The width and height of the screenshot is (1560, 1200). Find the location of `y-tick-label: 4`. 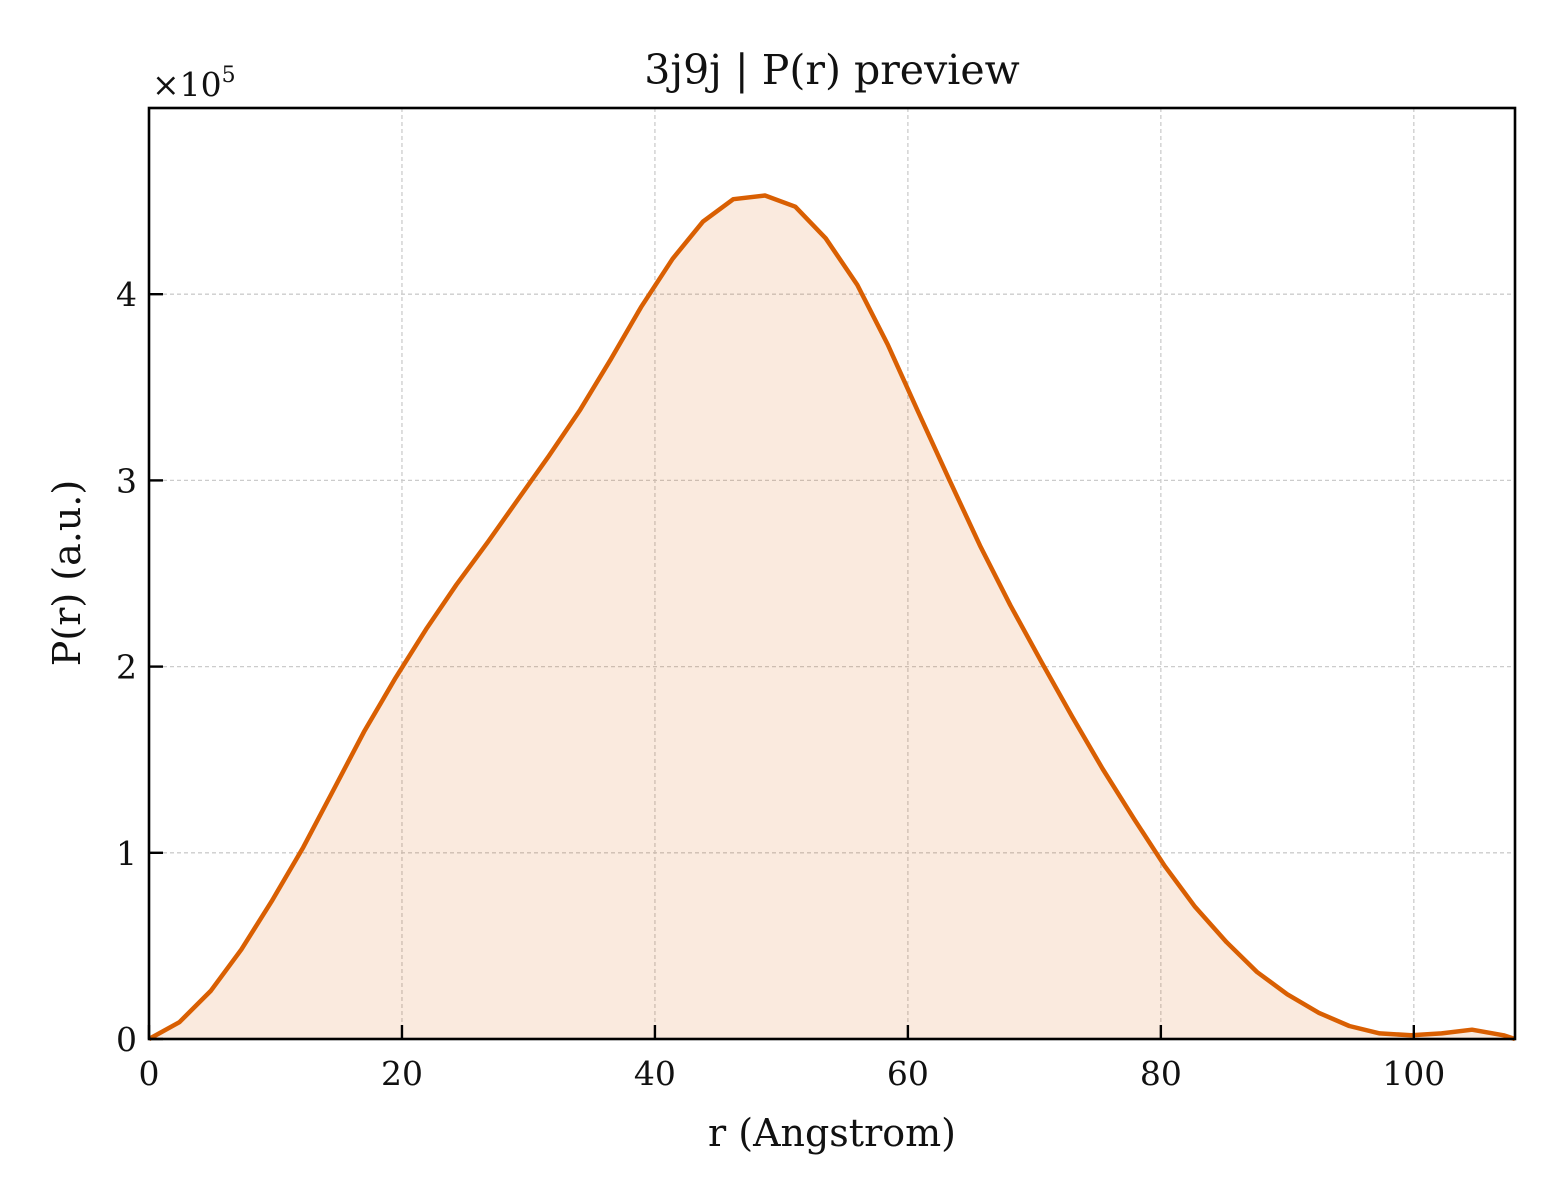

y-tick-label: 4 is located at coordinates (126, 294).